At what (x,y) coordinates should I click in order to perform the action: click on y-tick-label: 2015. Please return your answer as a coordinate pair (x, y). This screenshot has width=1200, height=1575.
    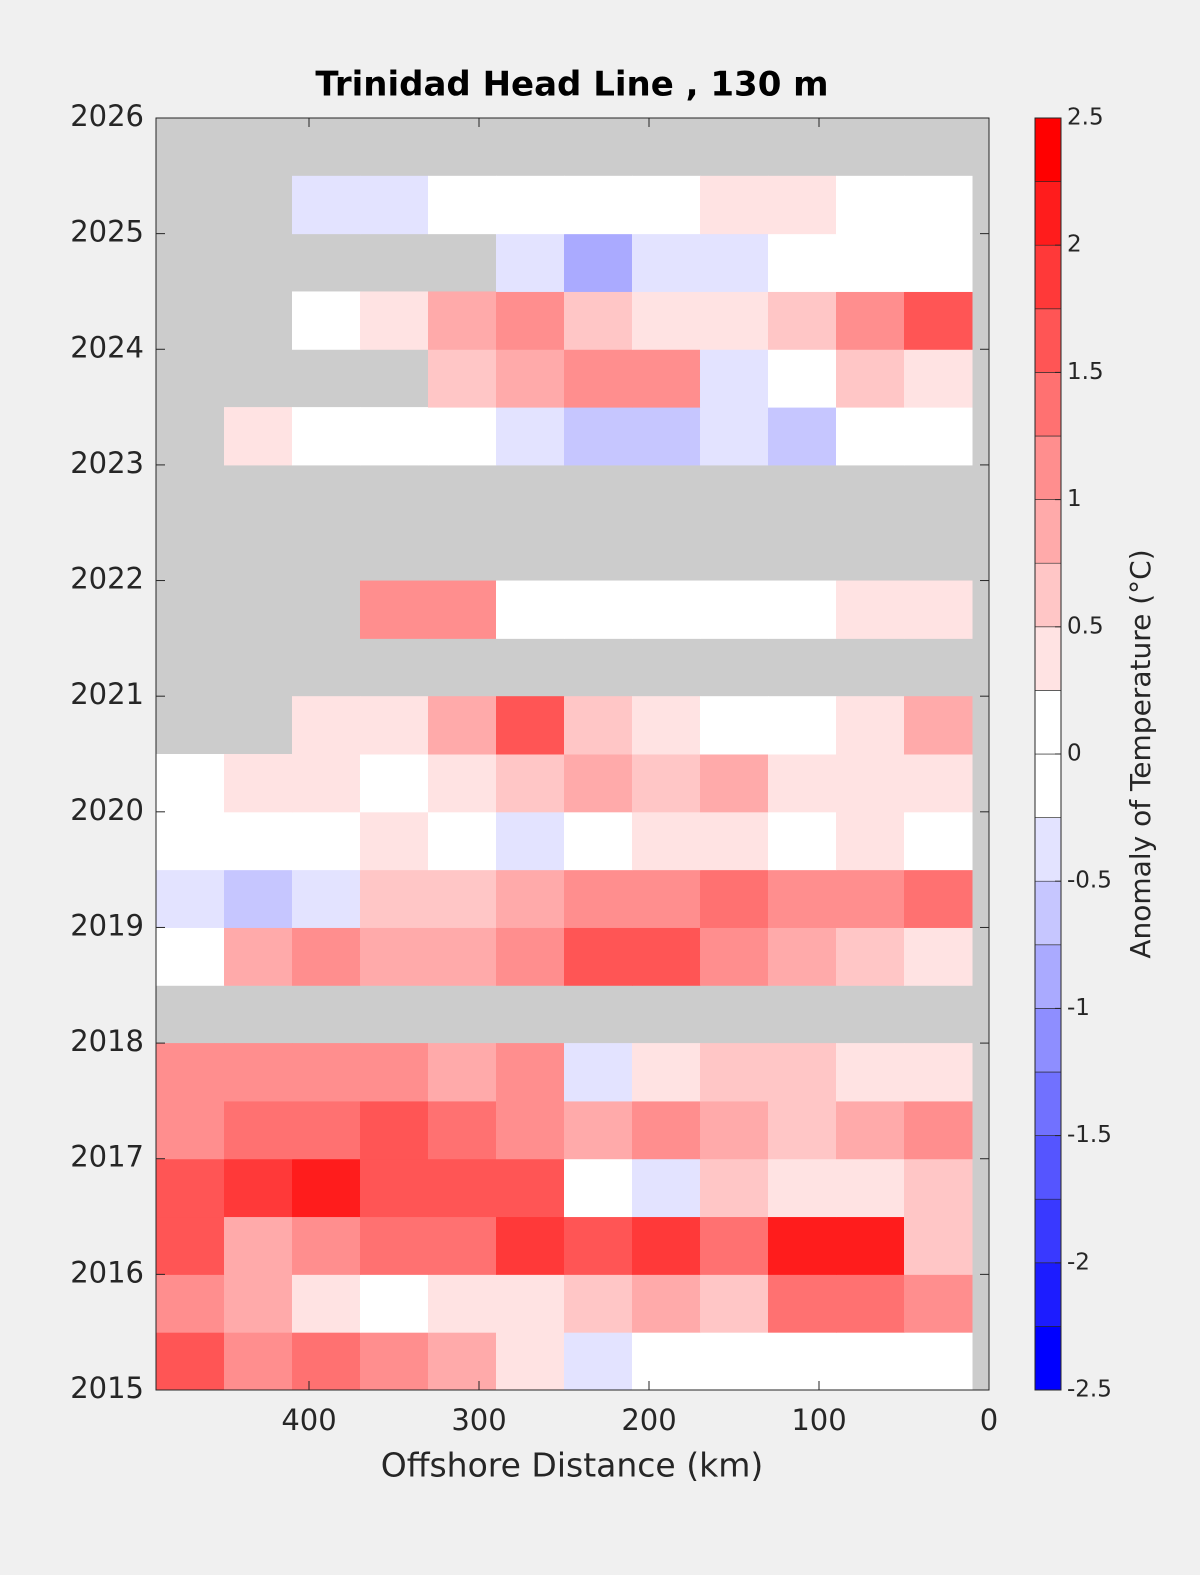
    Looking at the image, I should click on (107, 1388).